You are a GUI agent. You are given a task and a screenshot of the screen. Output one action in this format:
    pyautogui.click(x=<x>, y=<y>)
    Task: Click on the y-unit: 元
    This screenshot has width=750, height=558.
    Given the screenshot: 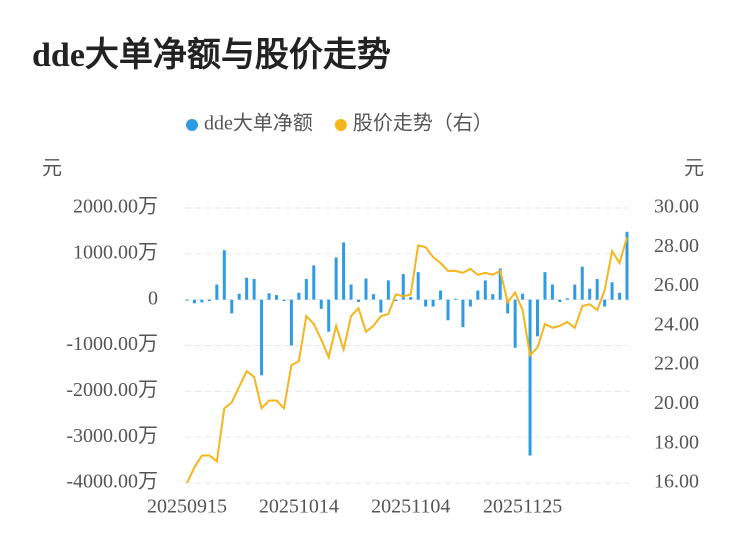 What is the action you would take?
    pyautogui.click(x=52, y=169)
    